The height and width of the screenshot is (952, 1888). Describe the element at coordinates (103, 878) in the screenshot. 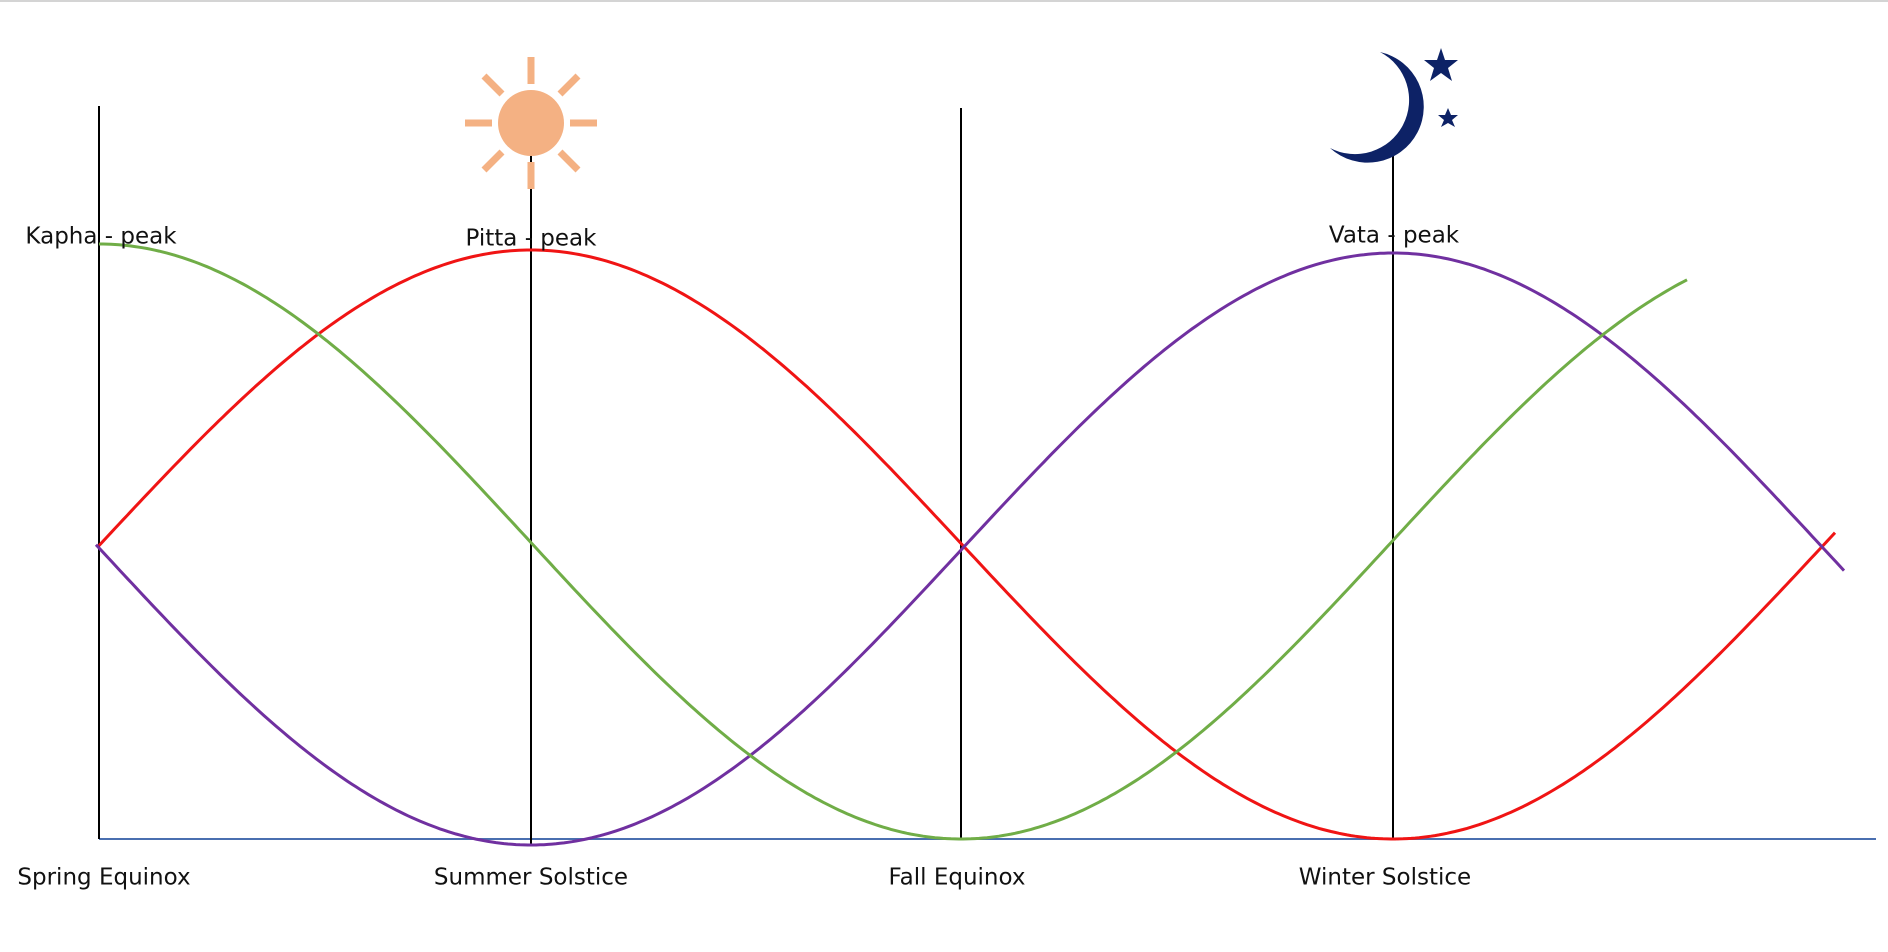

I see `season-label: Spring Equinox` at that location.